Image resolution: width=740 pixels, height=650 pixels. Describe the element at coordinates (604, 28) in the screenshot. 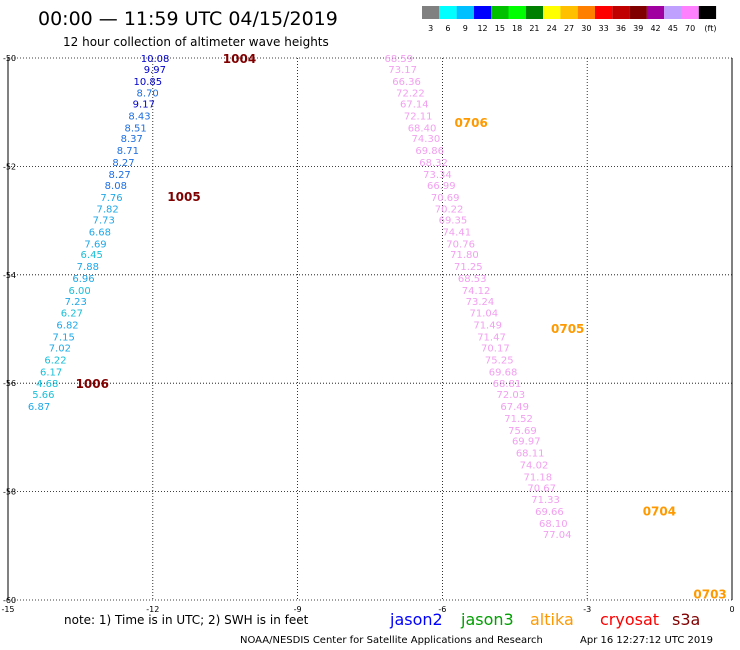

I see `legend-label: 33` at that location.